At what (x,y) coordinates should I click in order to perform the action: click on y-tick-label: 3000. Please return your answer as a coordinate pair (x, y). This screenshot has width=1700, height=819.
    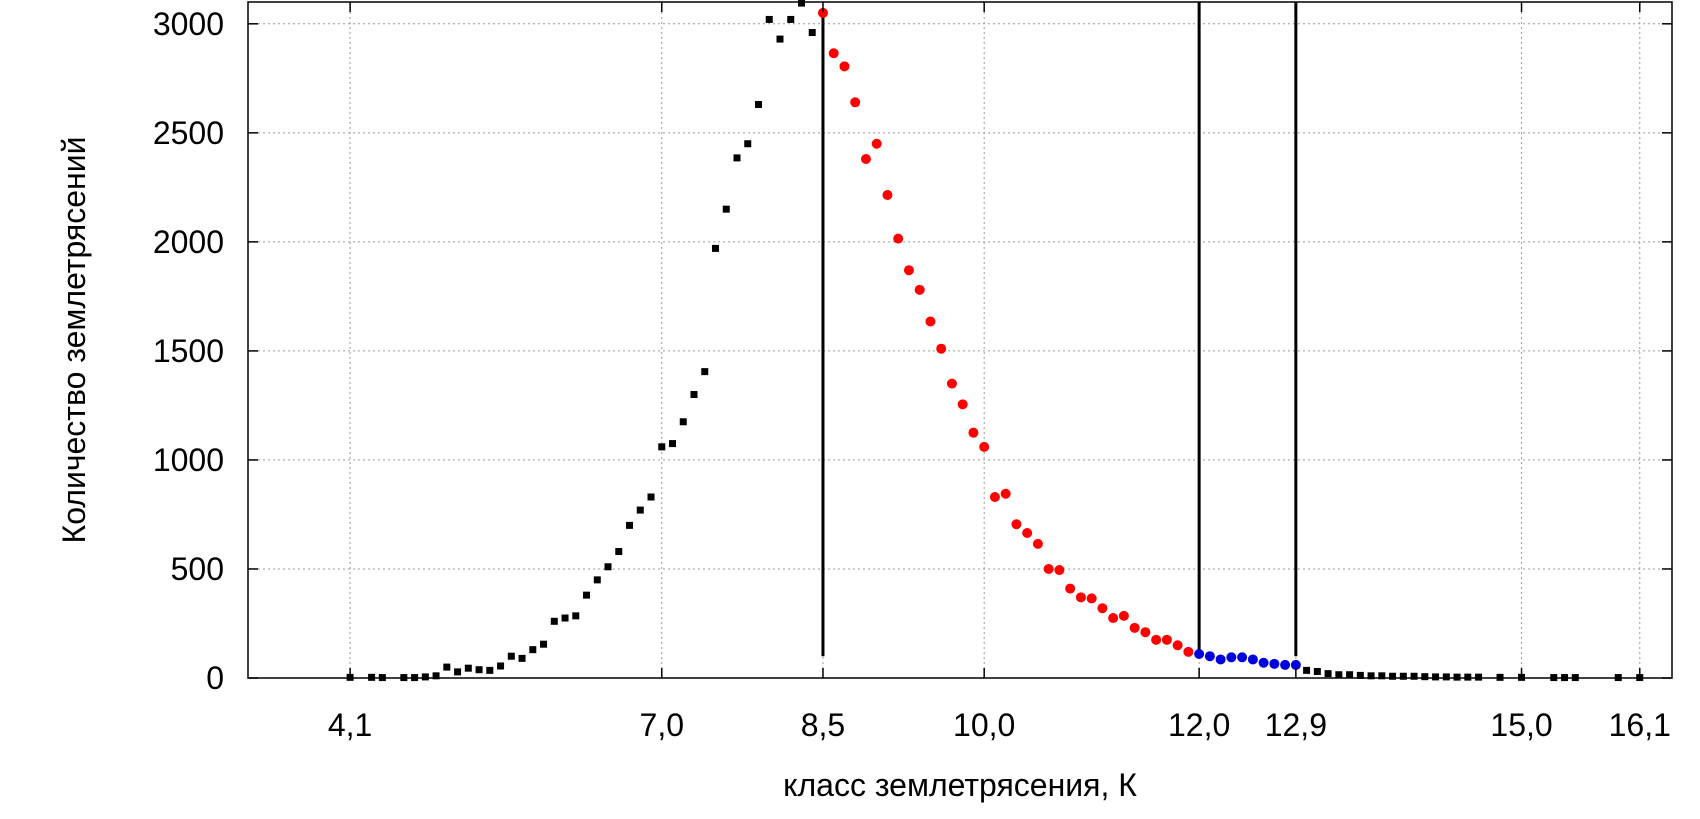
    Looking at the image, I should click on (188, 24).